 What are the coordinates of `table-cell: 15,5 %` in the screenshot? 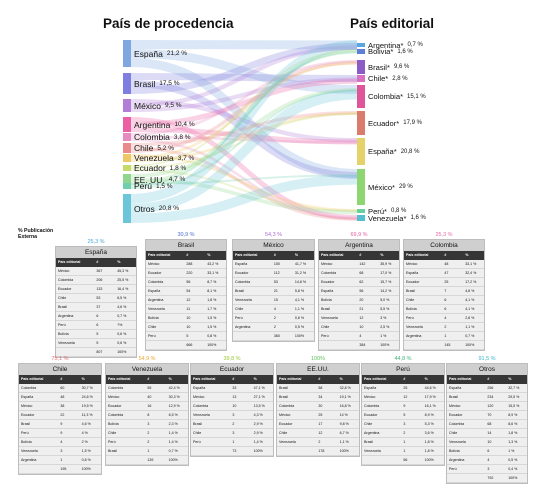 It's located at (514, 406).